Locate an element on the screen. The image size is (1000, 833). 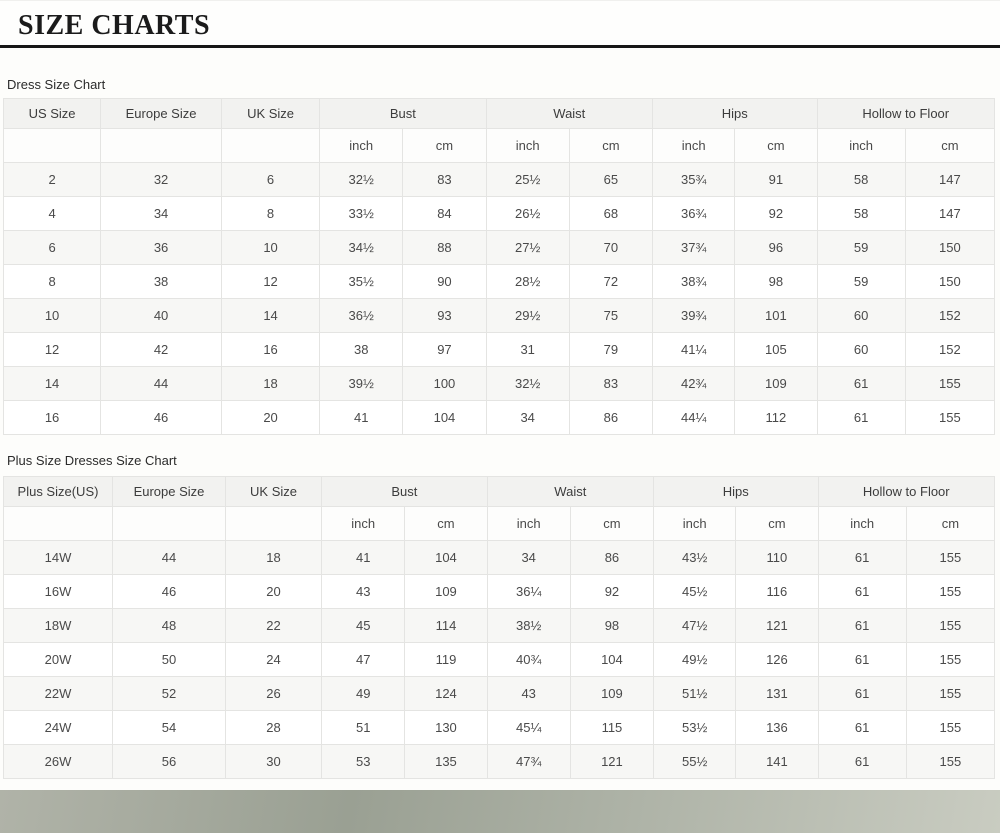
measurement-cell: 136 is located at coordinates (777, 727).